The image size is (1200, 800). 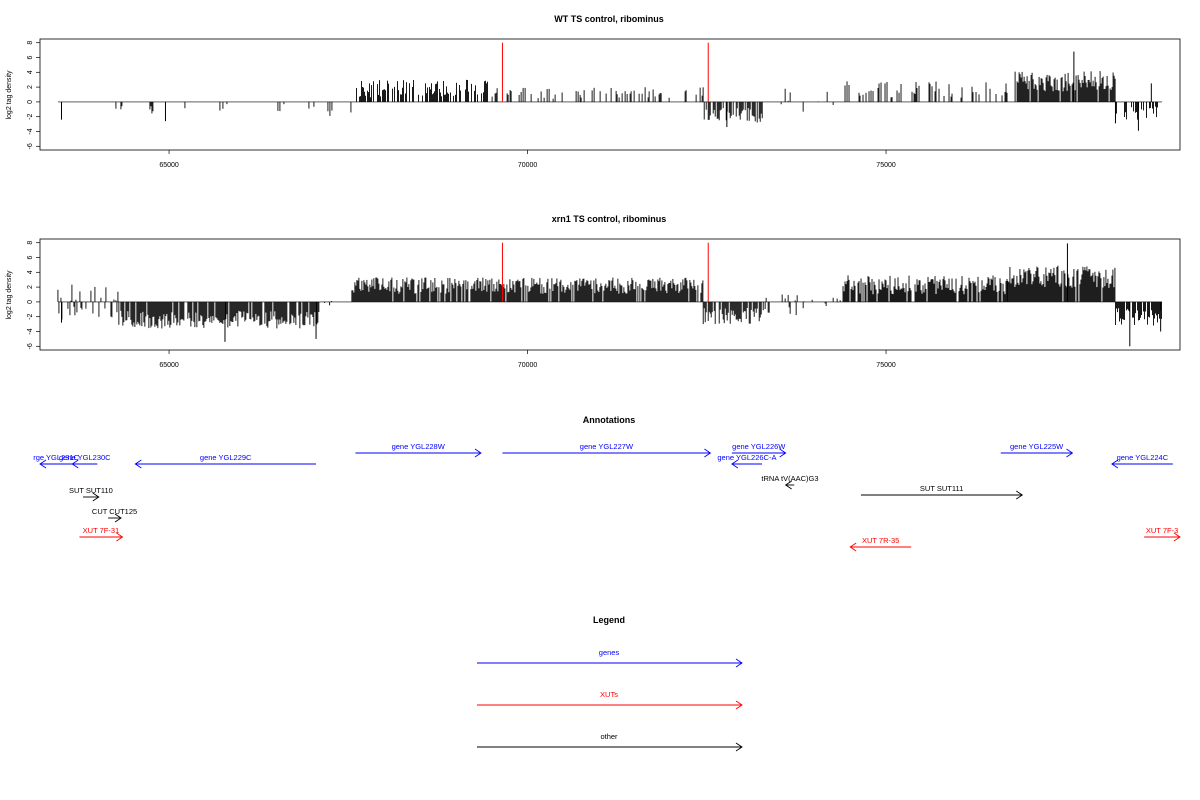 What do you see at coordinates (610, 742) in the screenshot?
I see `legend-item: other` at bounding box center [610, 742].